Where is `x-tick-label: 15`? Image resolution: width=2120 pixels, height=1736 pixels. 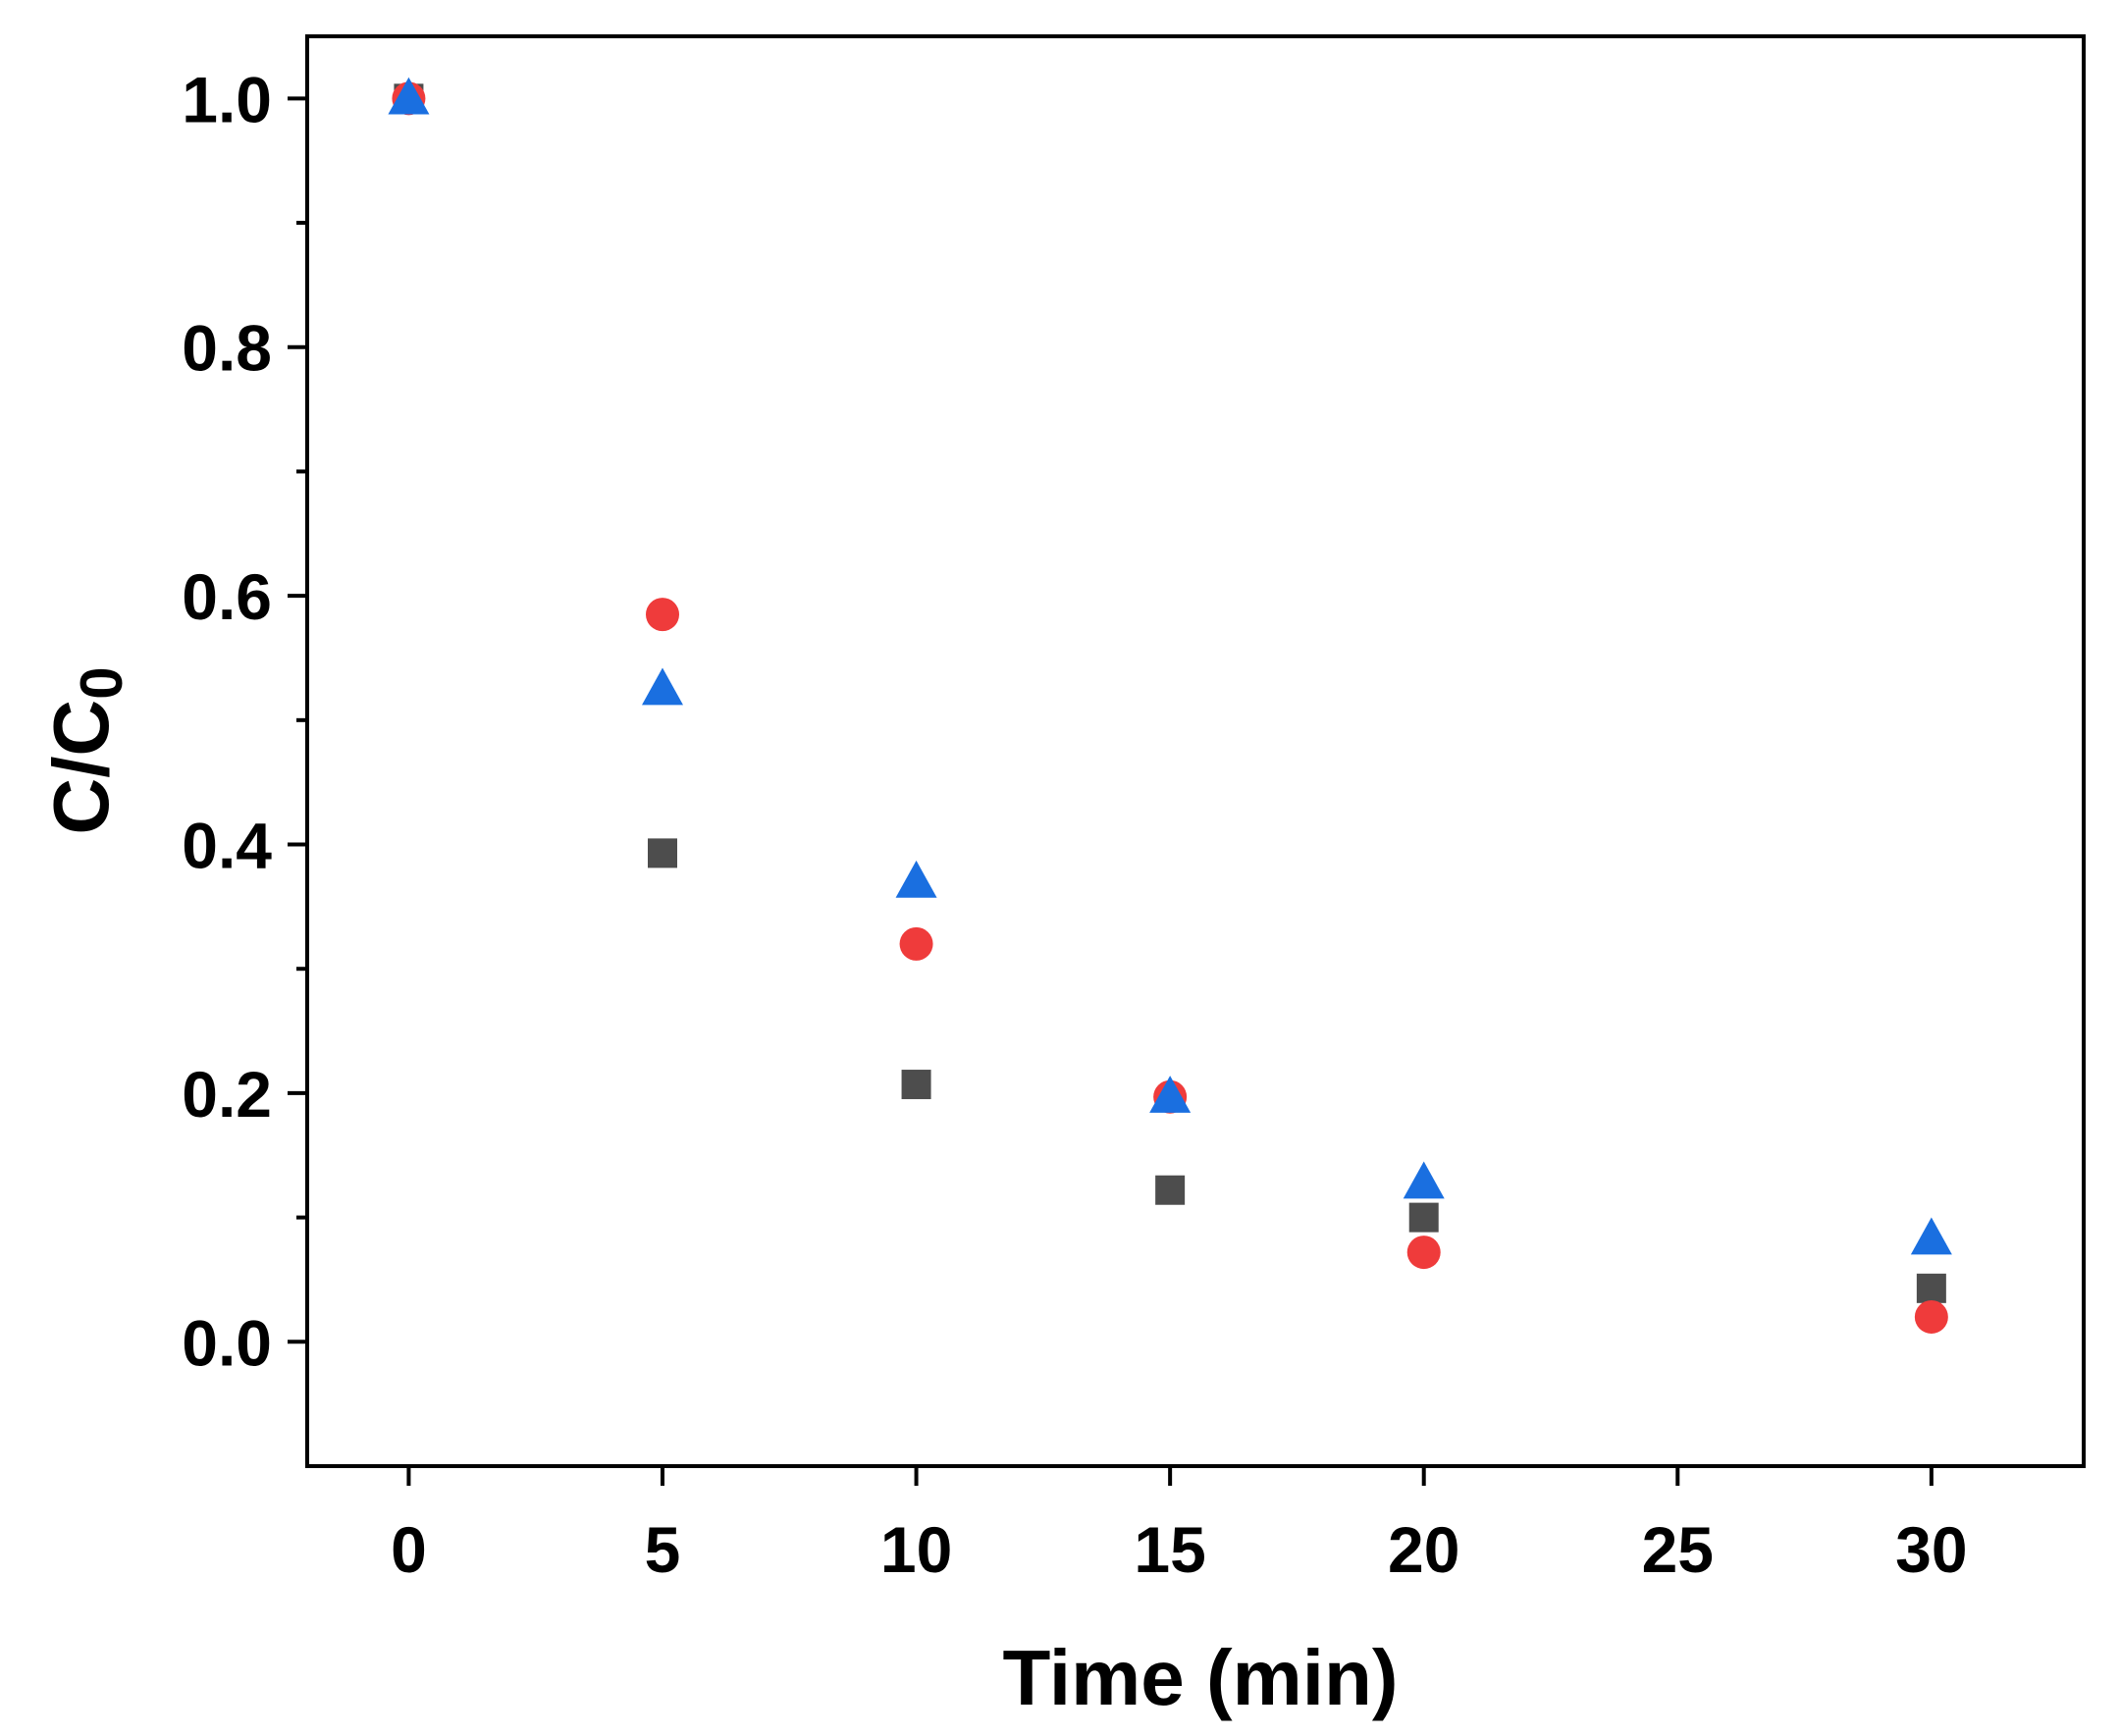
x-tick-label: 15 is located at coordinates (1169, 1549).